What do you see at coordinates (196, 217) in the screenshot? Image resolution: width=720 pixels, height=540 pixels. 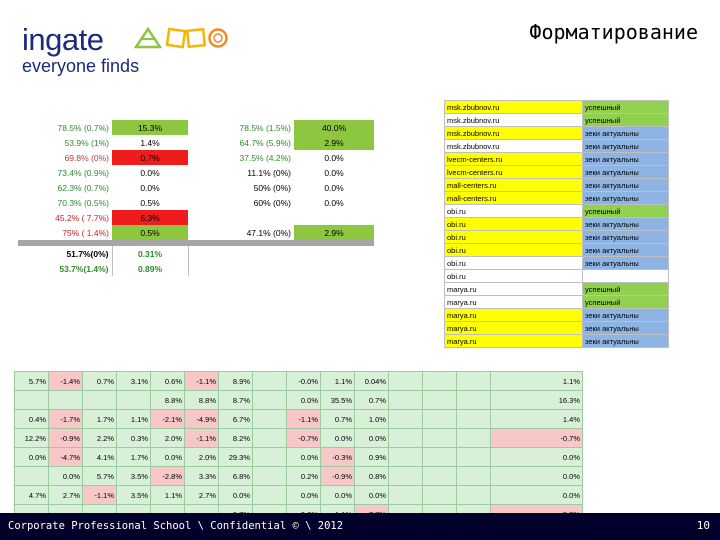 I see `table-row: 45.2% ( 7.7%) 6.3%` at bounding box center [196, 217].